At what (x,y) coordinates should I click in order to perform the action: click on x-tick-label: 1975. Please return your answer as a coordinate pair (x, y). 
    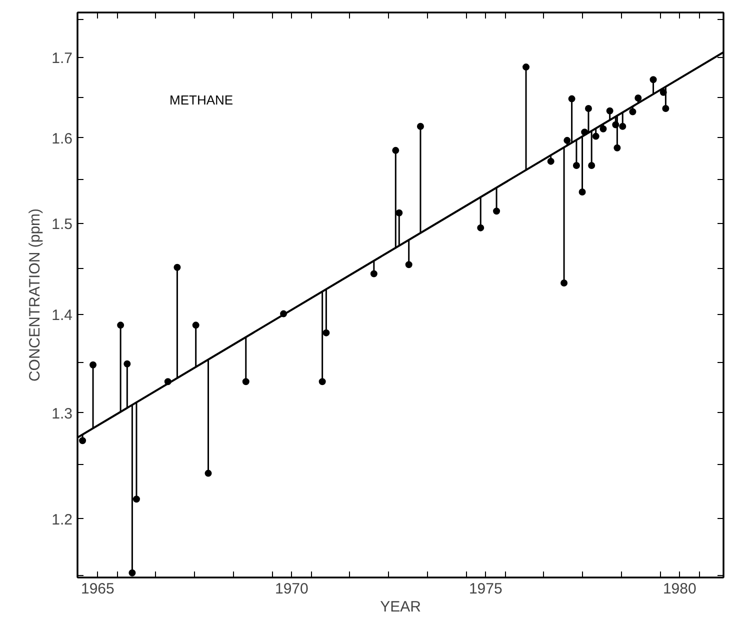
    Looking at the image, I should click on (485, 589).